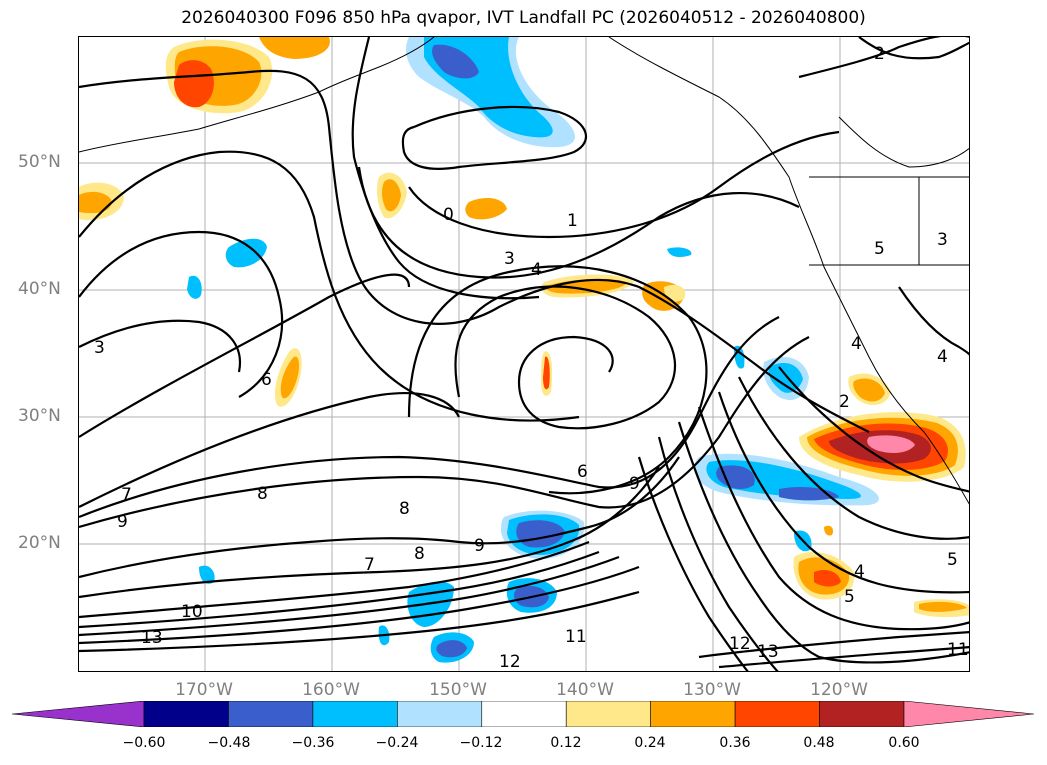  Describe the element at coordinates (39, 543) in the screenshot. I see `lat-label-20n: 20°N` at that location.